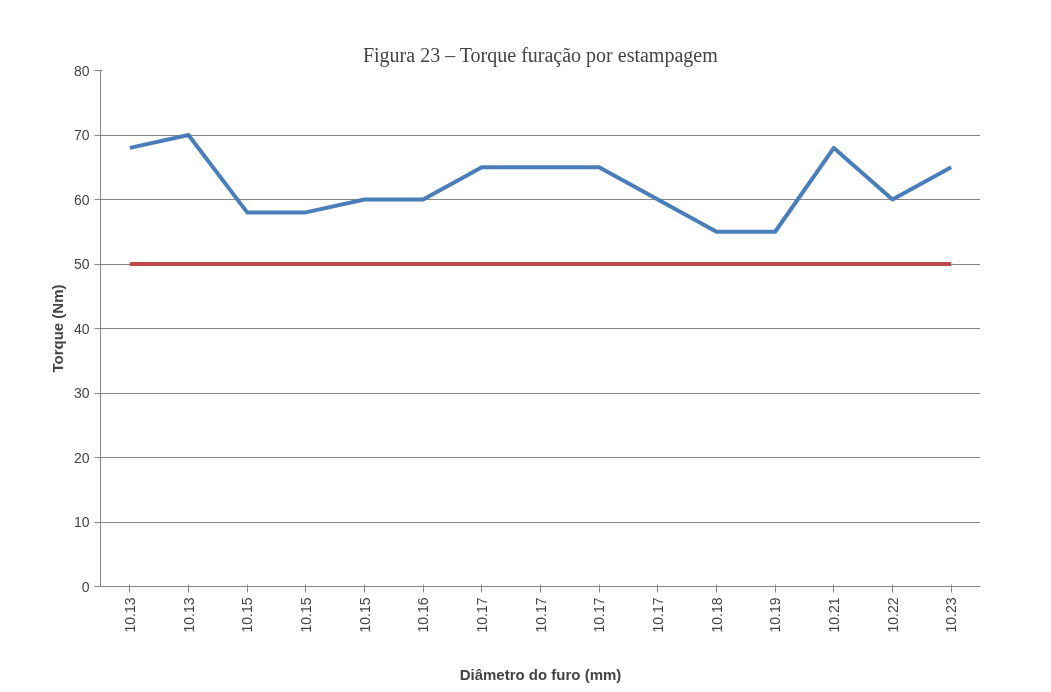 The image size is (1051, 692). Describe the element at coordinates (81, 199) in the screenshot. I see `y-tick-label: 60` at that location.